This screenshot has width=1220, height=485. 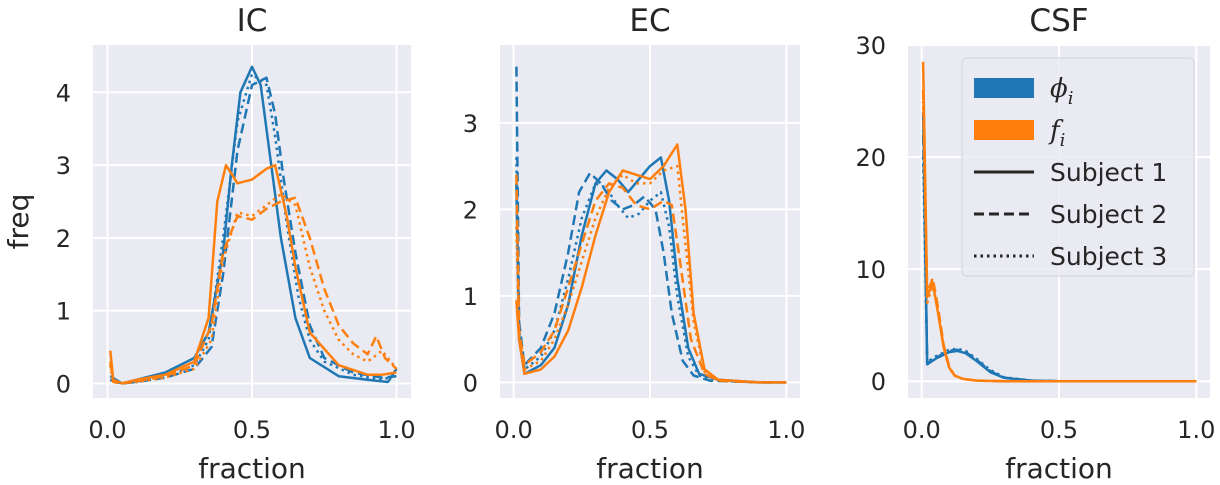 What do you see at coordinates (1062, 91) in the screenshot?
I see `legend-label: ϕi` at bounding box center [1062, 91].